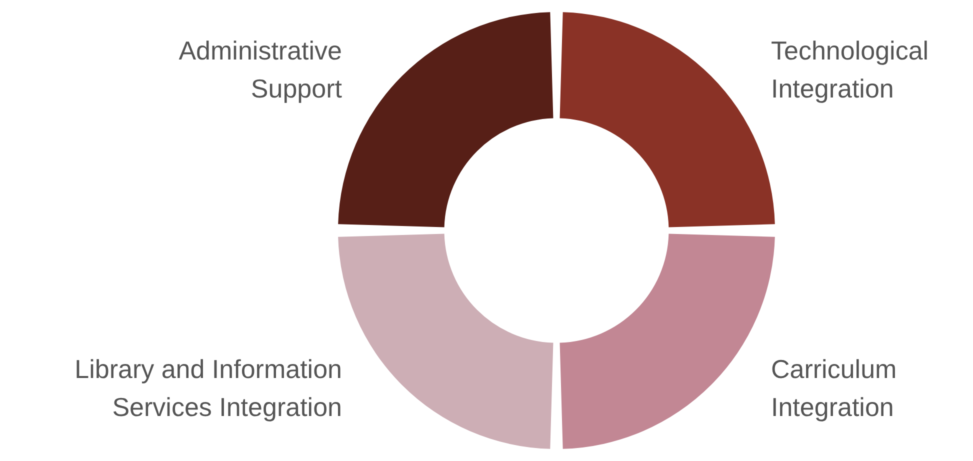 The width and height of the screenshot is (973, 461). What do you see at coordinates (208, 388) in the screenshot?
I see `slice-label: Library and Information Services Integration` at bounding box center [208, 388].